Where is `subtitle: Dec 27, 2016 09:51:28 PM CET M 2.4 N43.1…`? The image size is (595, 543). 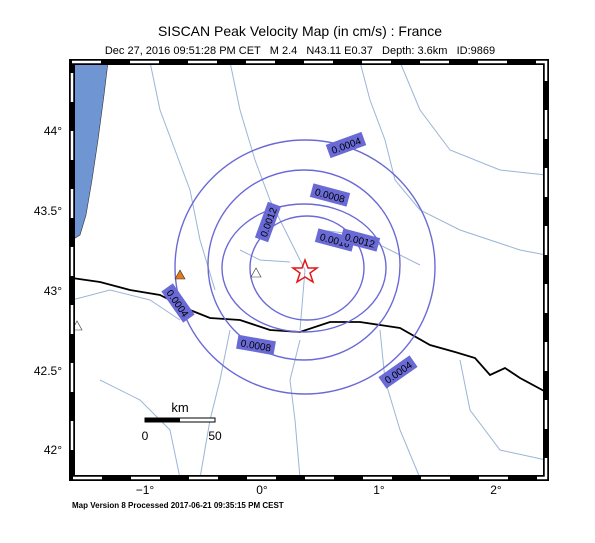
subtitle: Dec 27, 2016 09:51:28 PM CET M 2.4 N43.1… is located at coordinates (300, 51).